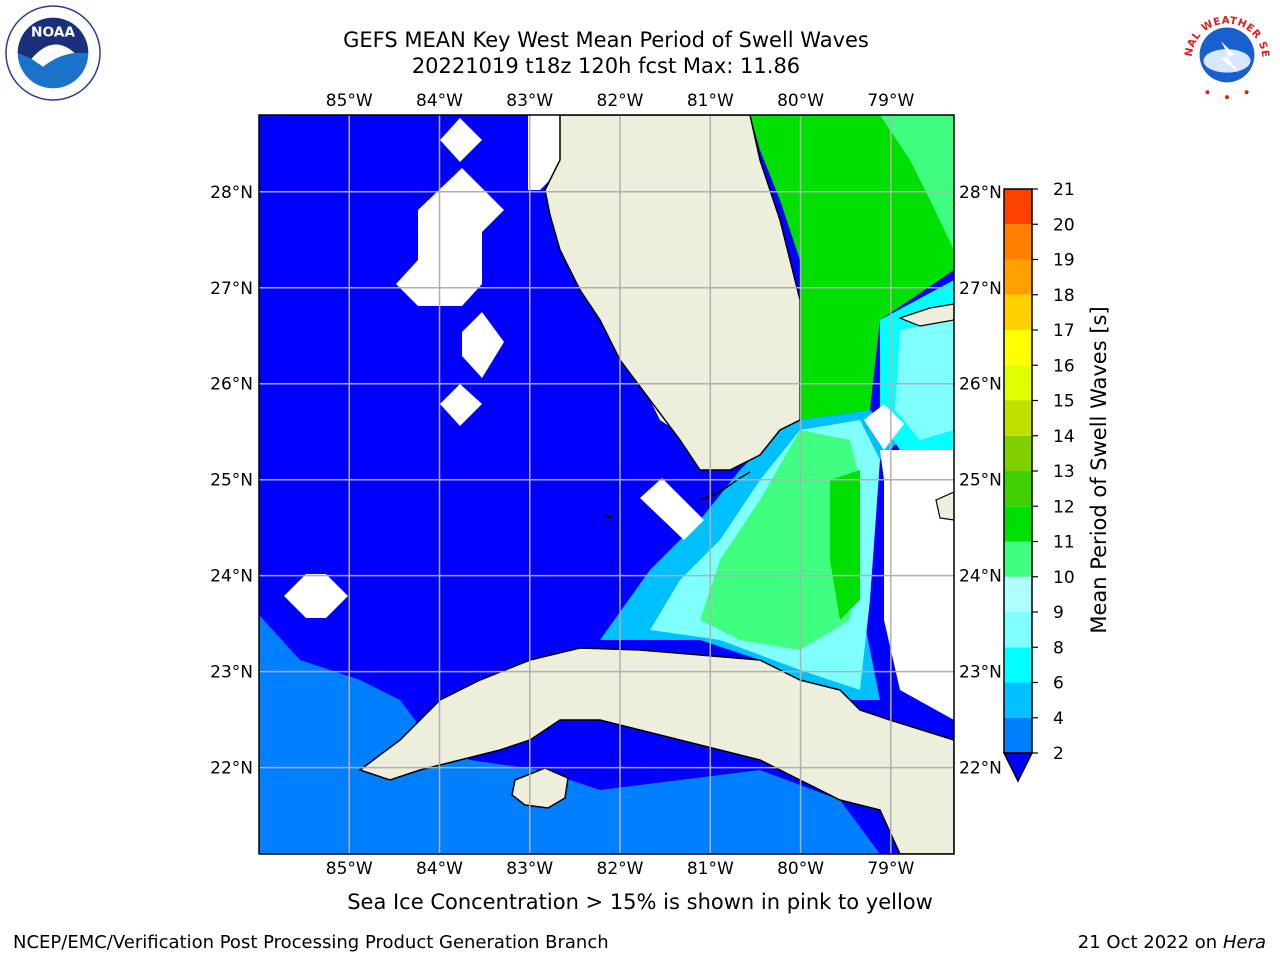 The height and width of the screenshot is (960, 1280). What do you see at coordinates (1064, 296) in the screenshot?
I see `colorbar-tick-label: 18` at bounding box center [1064, 296].